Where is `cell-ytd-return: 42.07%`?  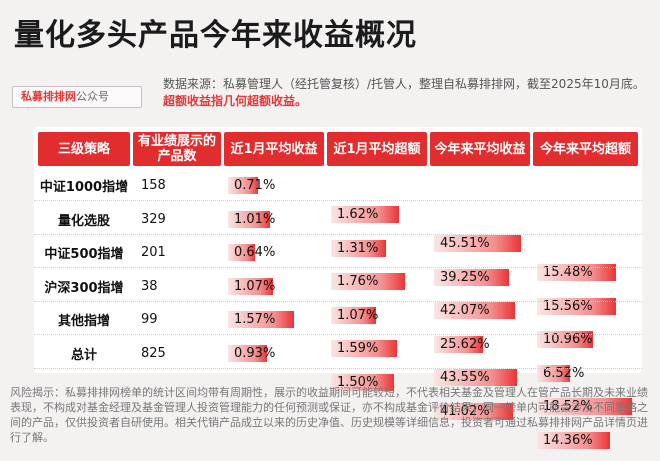 cell-ytd-return: 42.07% is located at coordinates (480, 310).